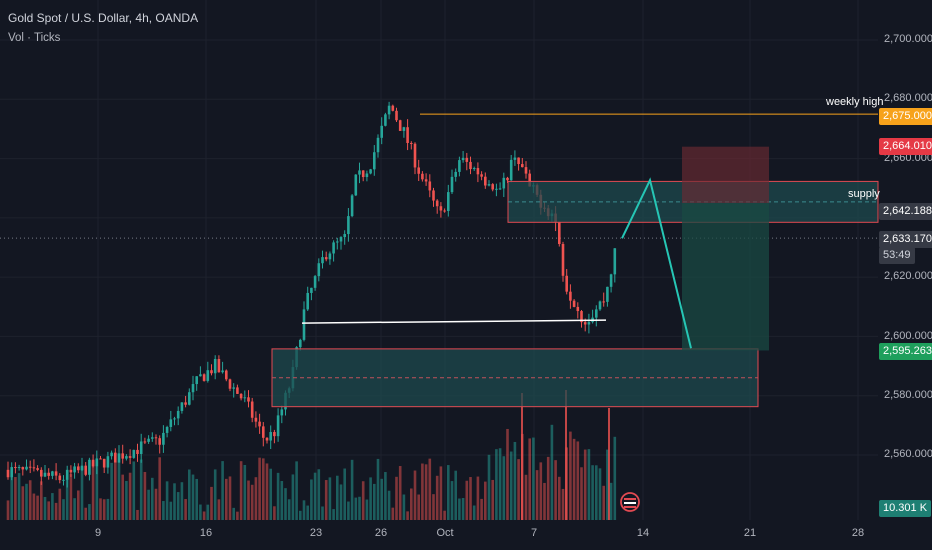 The width and height of the screenshot is (932, 550). What do you see at coordinates (855, 102) in the screenshot?
I see `weekly-high-label: weekly high` at bounding box center [855, 102].